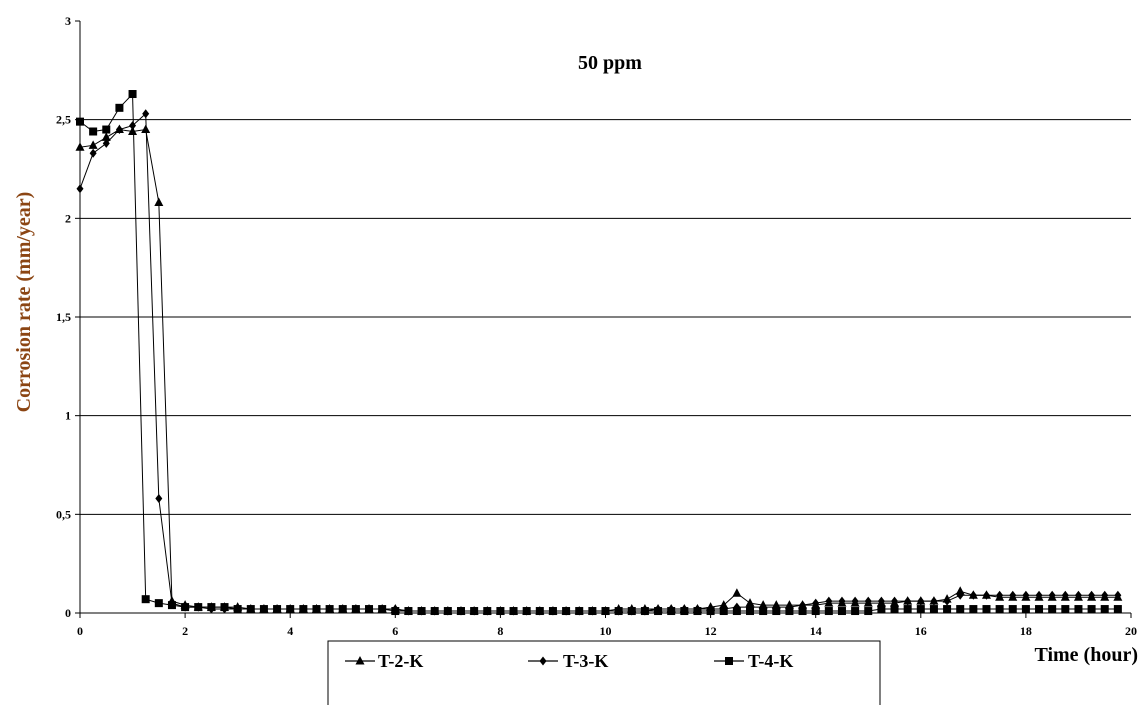  I want to click on legend-marker-T-4-K, so click(729, 661).